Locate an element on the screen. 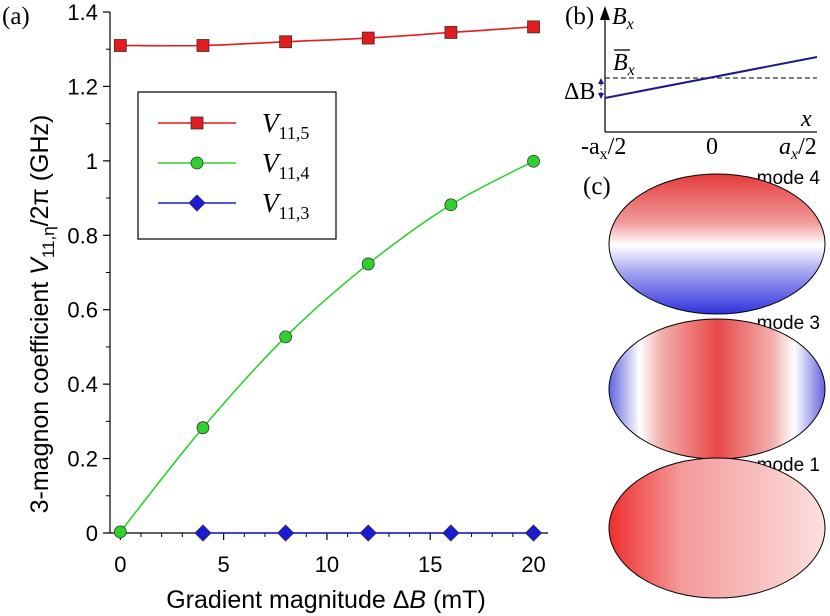 This screenshot has width=830, height=616. x-tick-label: 20 is located at coordinates (533, 564).